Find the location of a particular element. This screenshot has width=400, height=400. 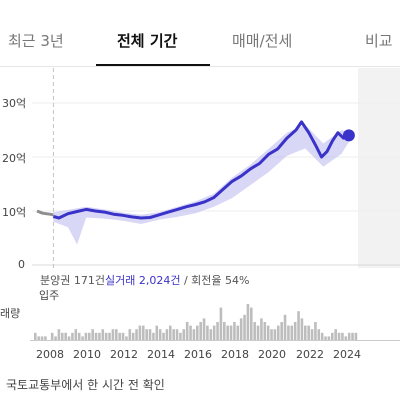

presale-price-line is located at coordinates (45, 213).